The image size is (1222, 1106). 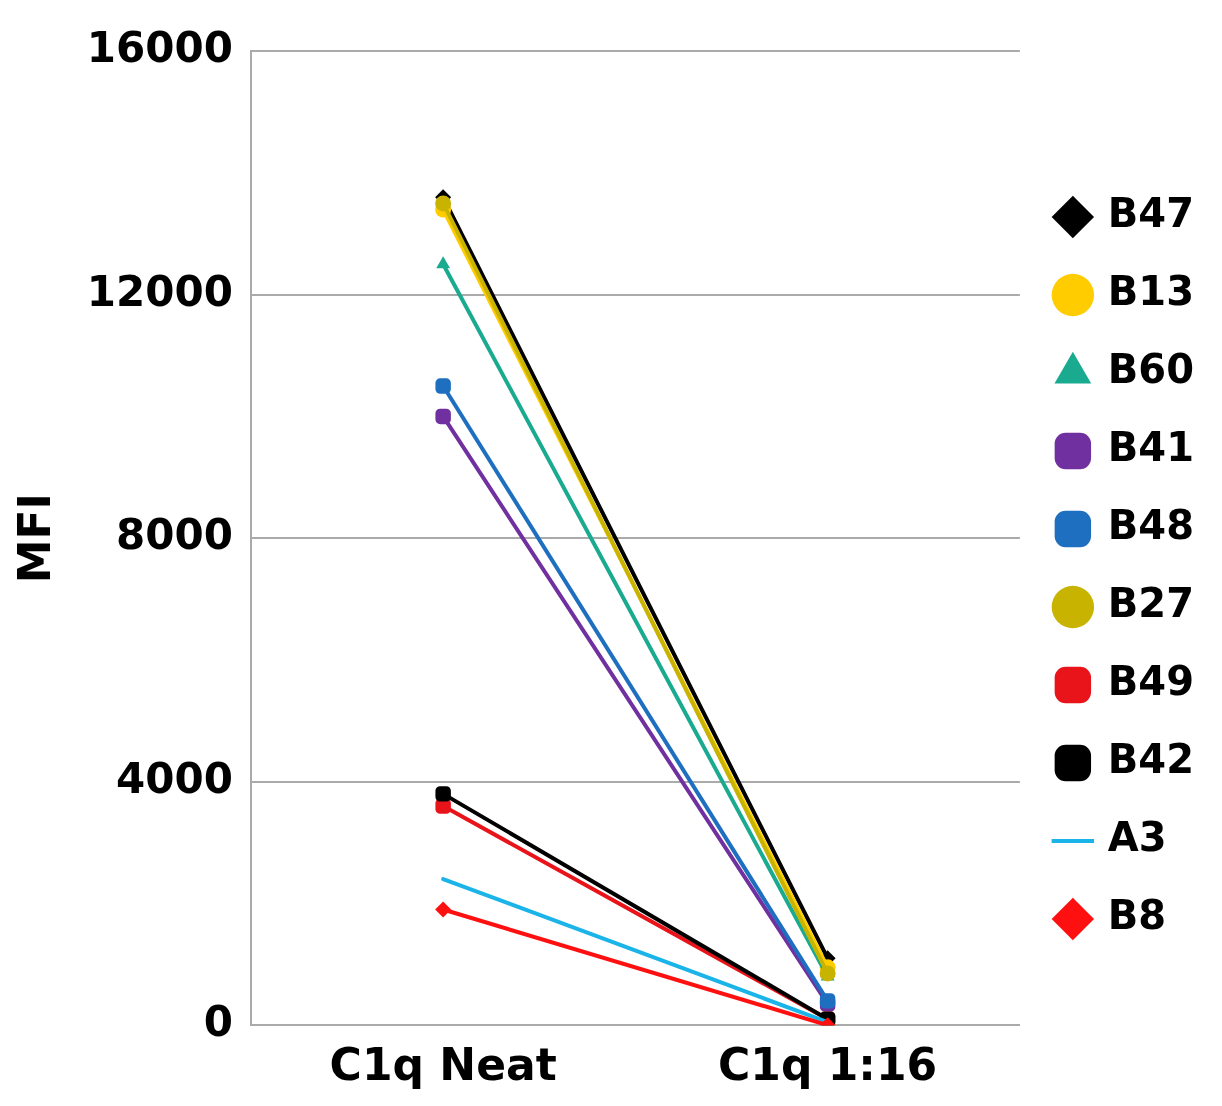 What do you see at coordinates (1150, 759) in the screenshot?
I see `legend-label: B42` at bounding box center [1150, 759].